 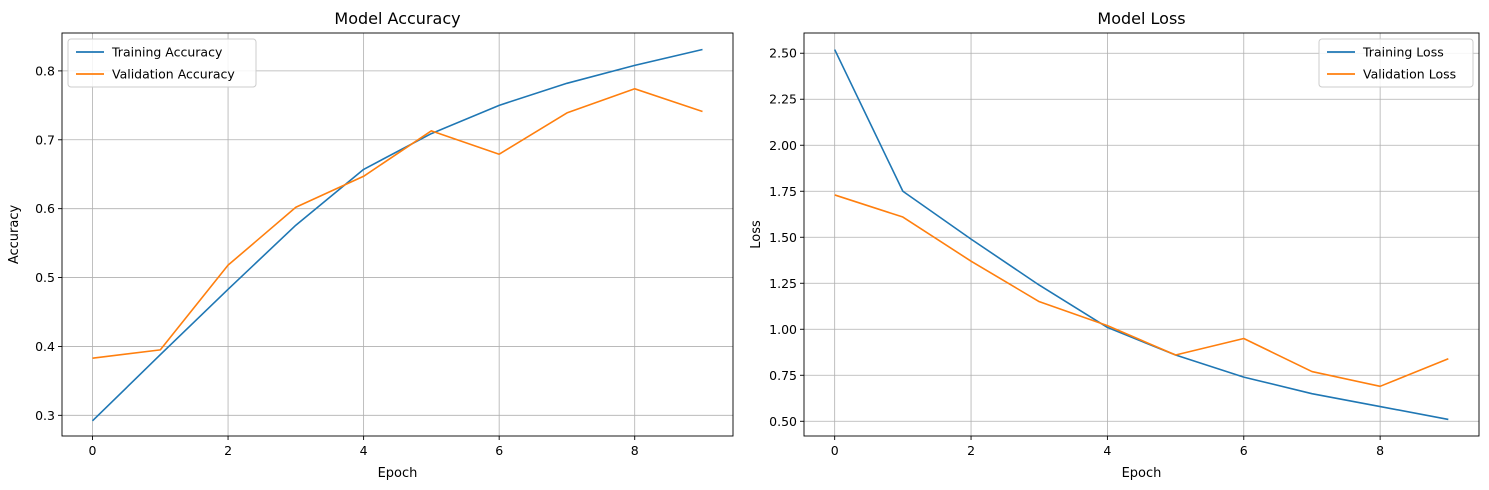 I want to click on legend-label-0: Training Loss, so click(x=1403, y=52).